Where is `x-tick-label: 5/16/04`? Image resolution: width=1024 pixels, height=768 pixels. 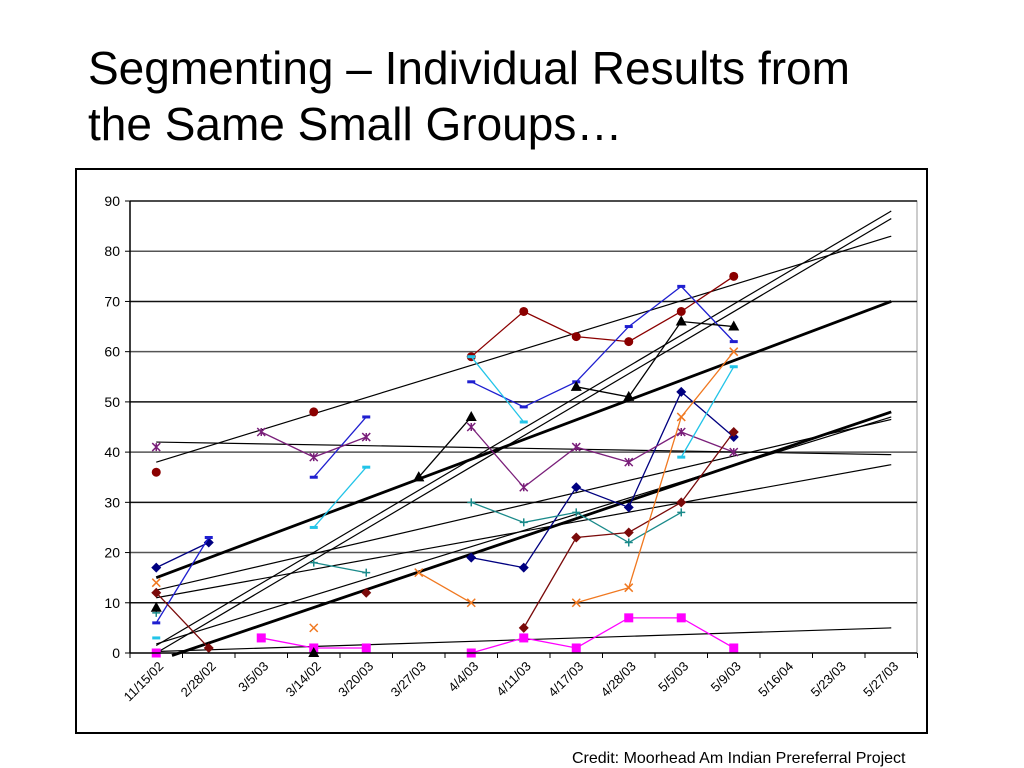
x-tick-label: 5/16/04 is located at coordinates (775, 679).